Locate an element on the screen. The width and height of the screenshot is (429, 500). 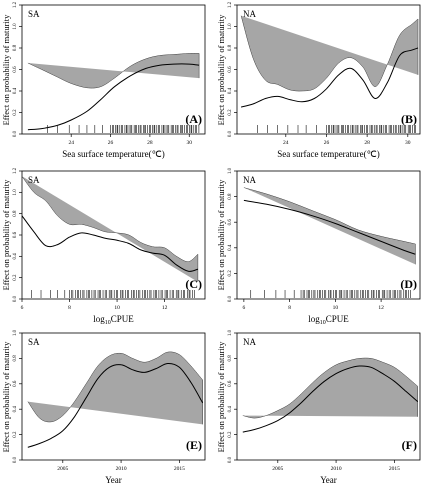
panel-tag: (E) is located at coordinates (194, 445).